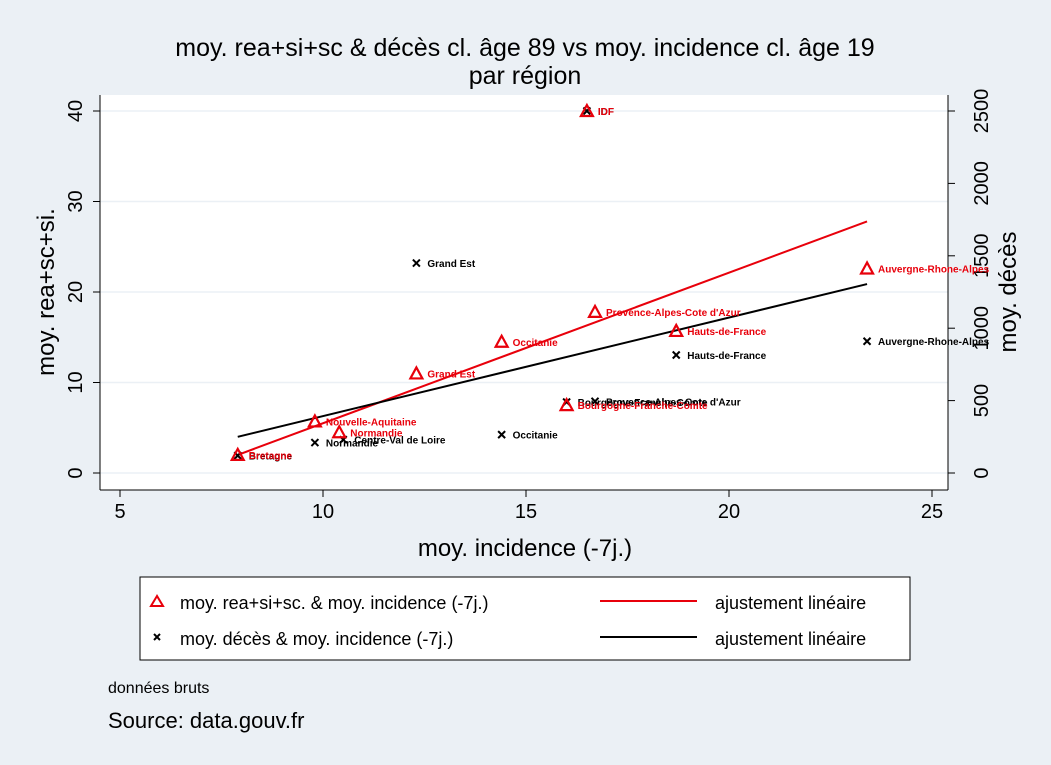 This screenshot has width=1051, height=765. Describe the element at coordinates (982, 256) in the screenshot. I see `y-right-tick-label: 1500` at that location.